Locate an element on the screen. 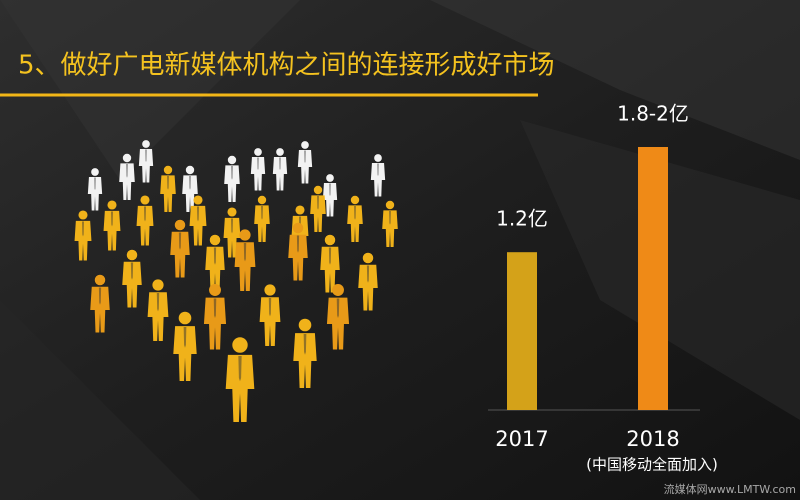 The width and height of the screenshot is (800, 500). value-label: 1.2亿 is located at coordinates (522, 219).